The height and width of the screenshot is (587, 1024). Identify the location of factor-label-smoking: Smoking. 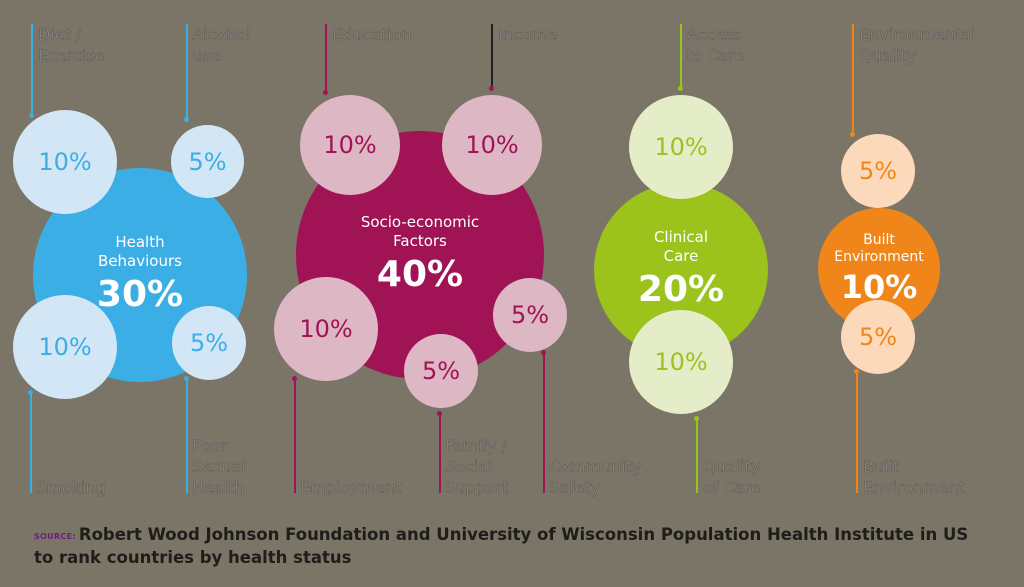
(71, 488).